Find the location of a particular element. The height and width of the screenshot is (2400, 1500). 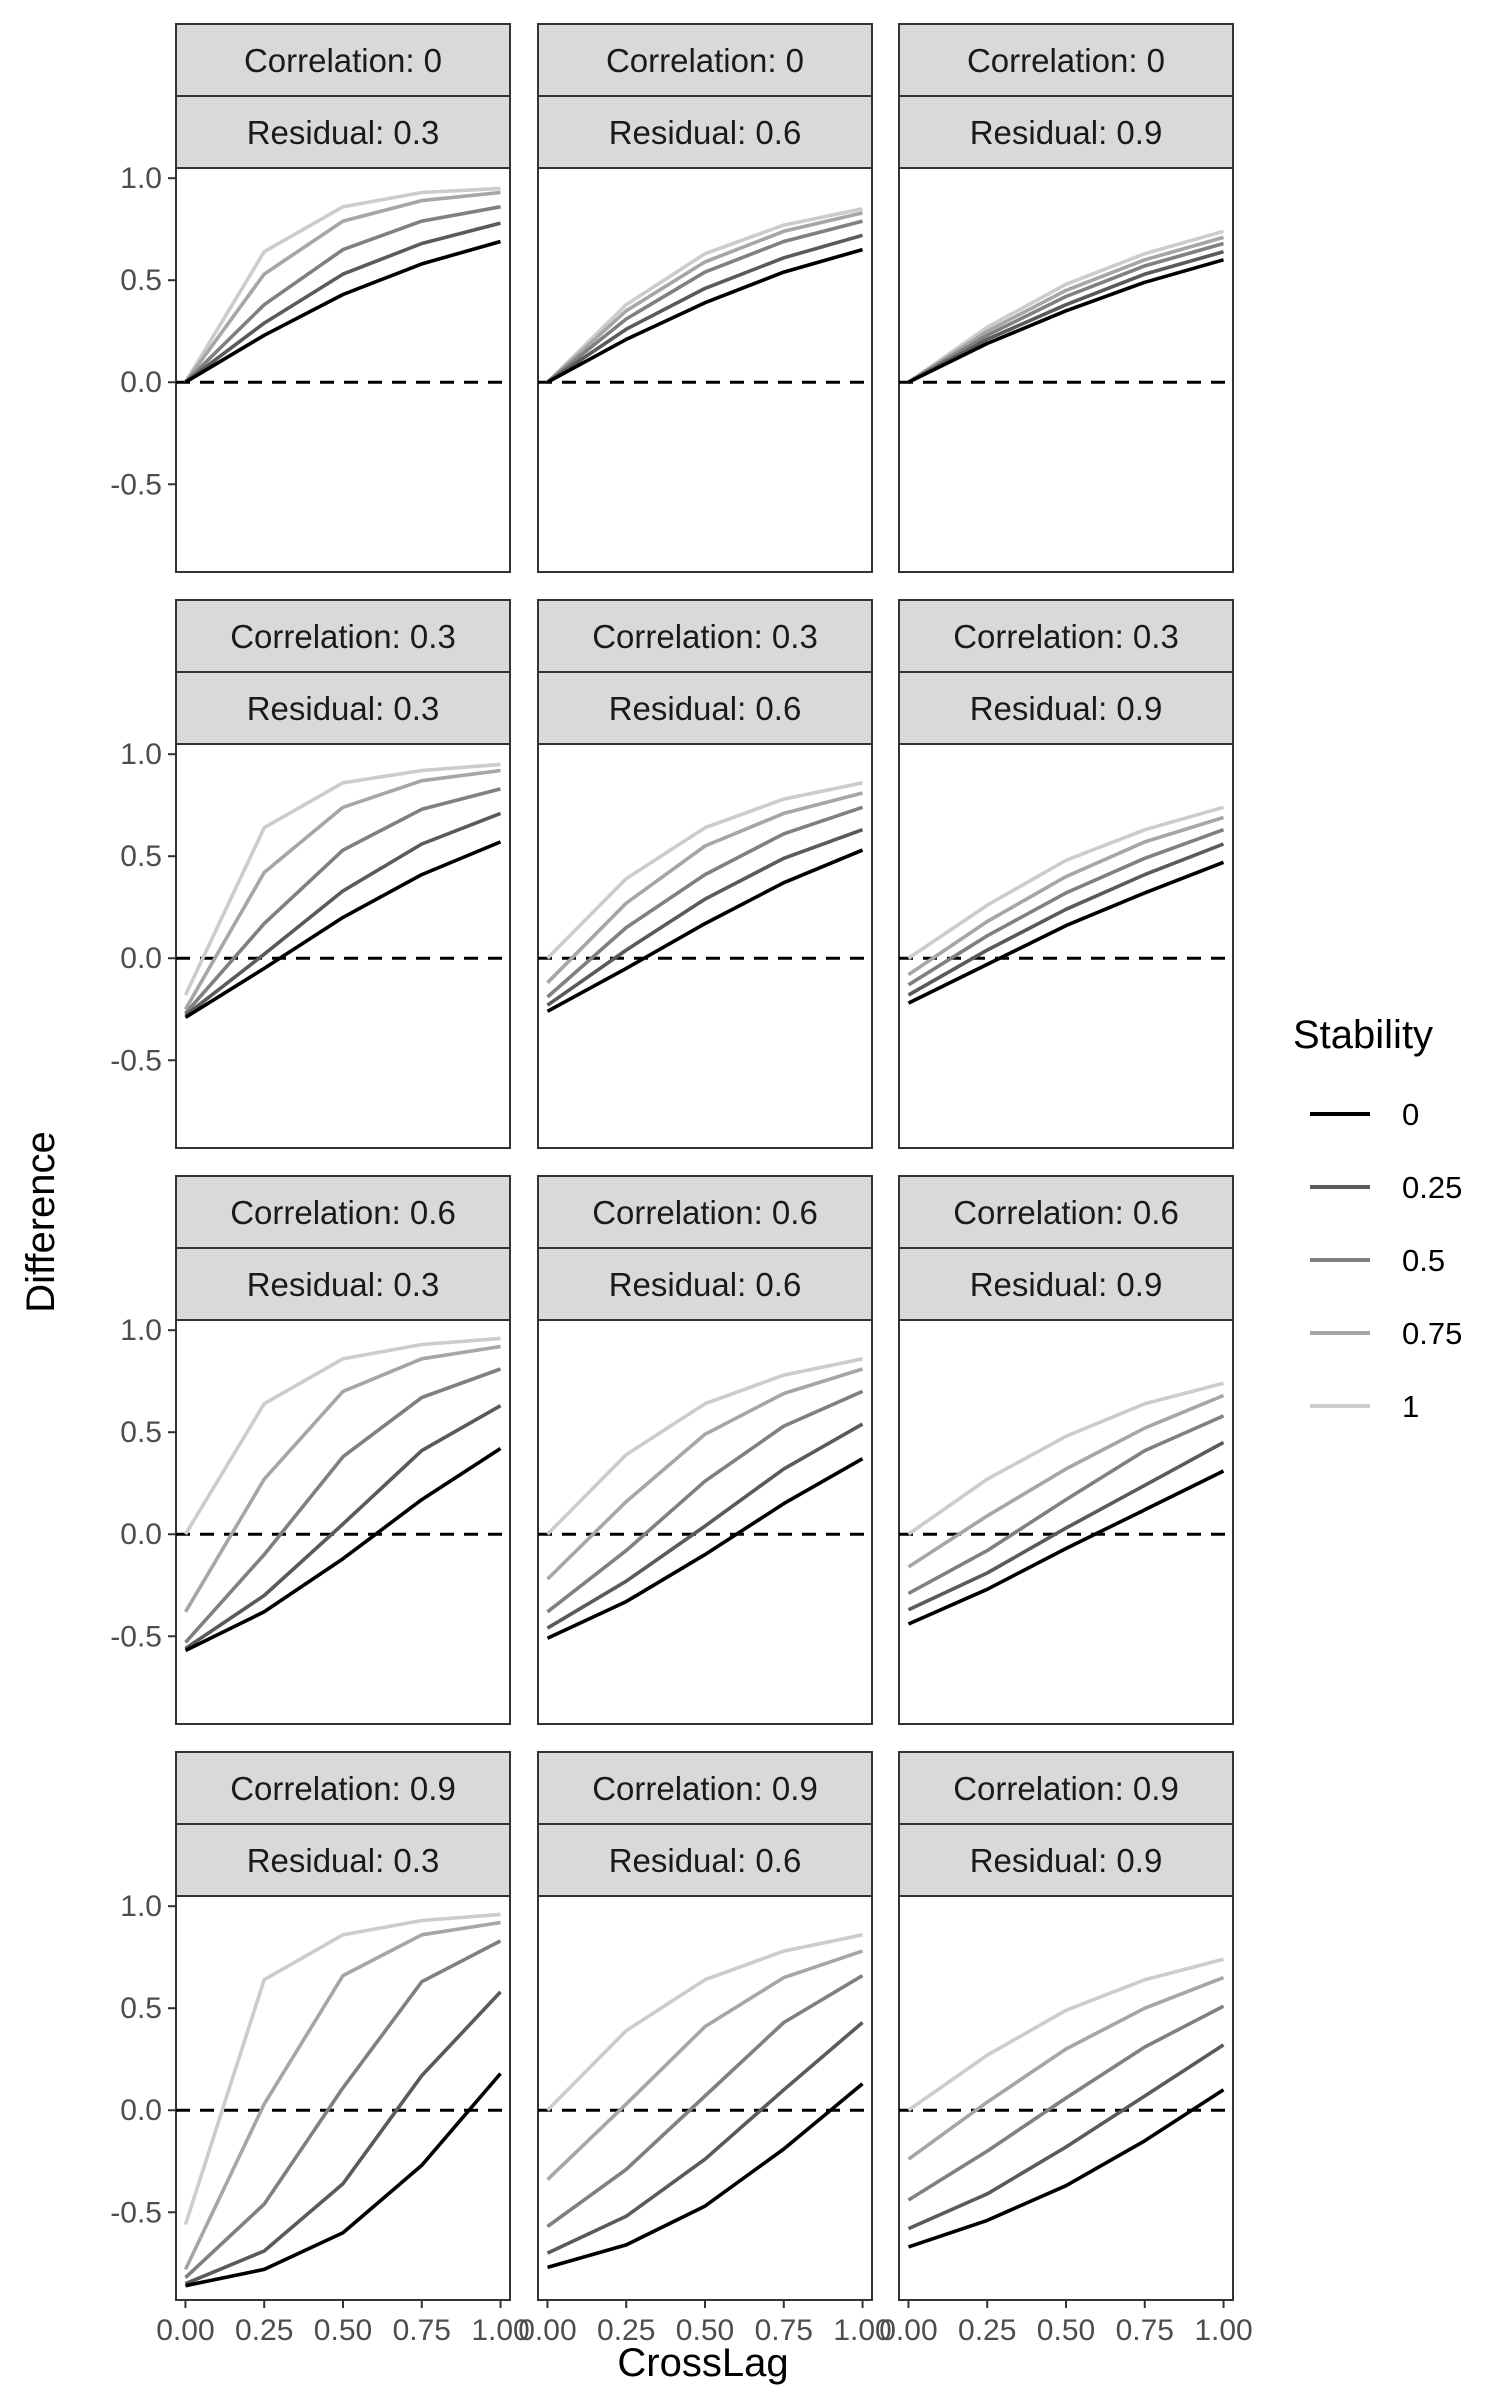

facet-panel: Correlation: 0.6 Residual: 0.9 is located at coordinates (1066, 1450).